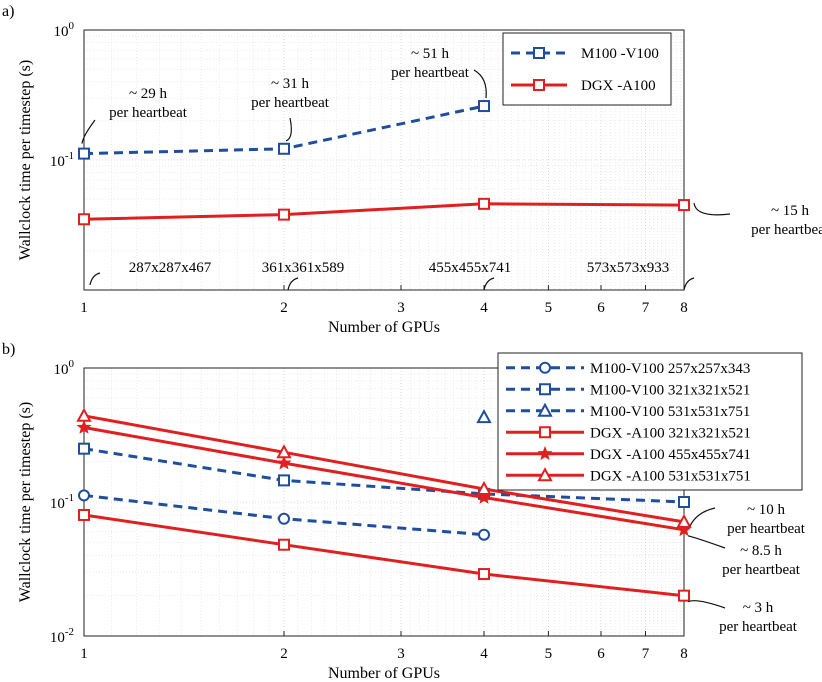 The height and width of the screenshot is (682, 822). Describe the element at coordinates (618, 86) in the screenshot. I see `legend-entry: DGX -A100` at that location.